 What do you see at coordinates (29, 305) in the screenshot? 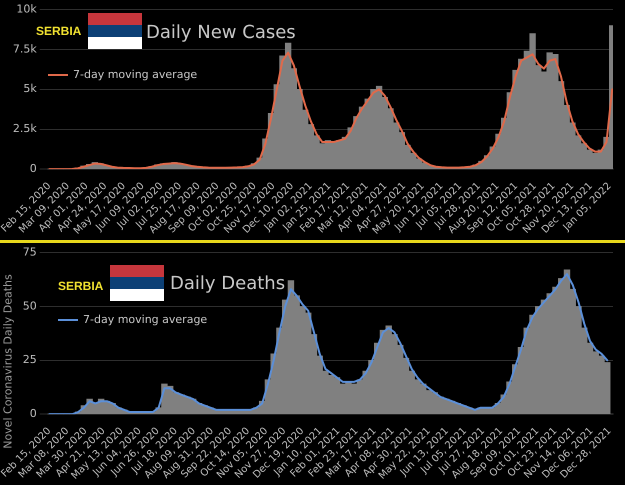
I see `y-tick-label: 50` at bounding box center [29, 305].